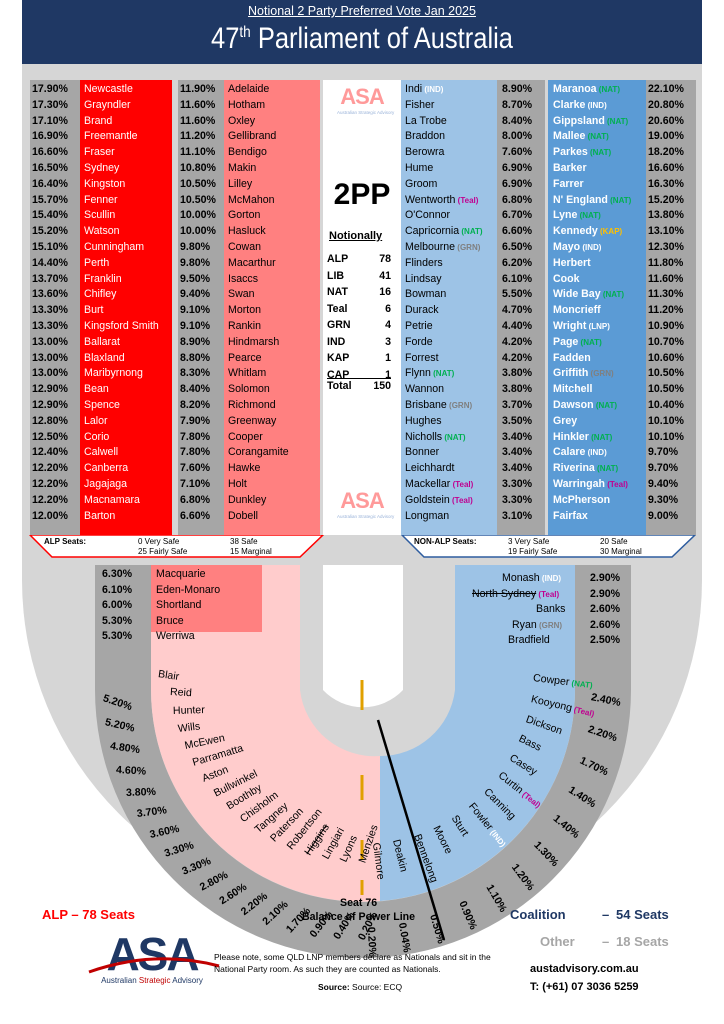  I want to click on seat-name: Franklin, so click(103, 278).